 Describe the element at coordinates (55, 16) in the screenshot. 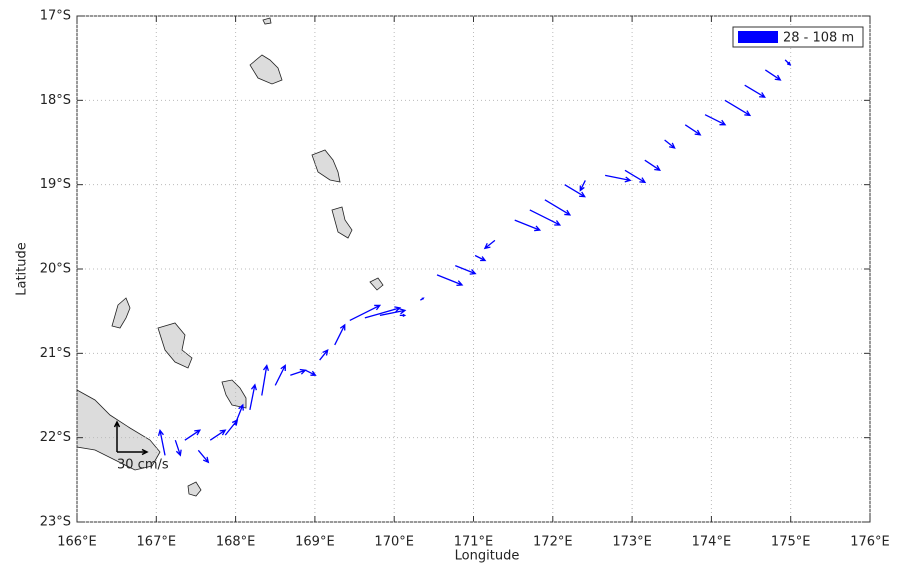

I see `y-tick-label: 17°S` at that location.